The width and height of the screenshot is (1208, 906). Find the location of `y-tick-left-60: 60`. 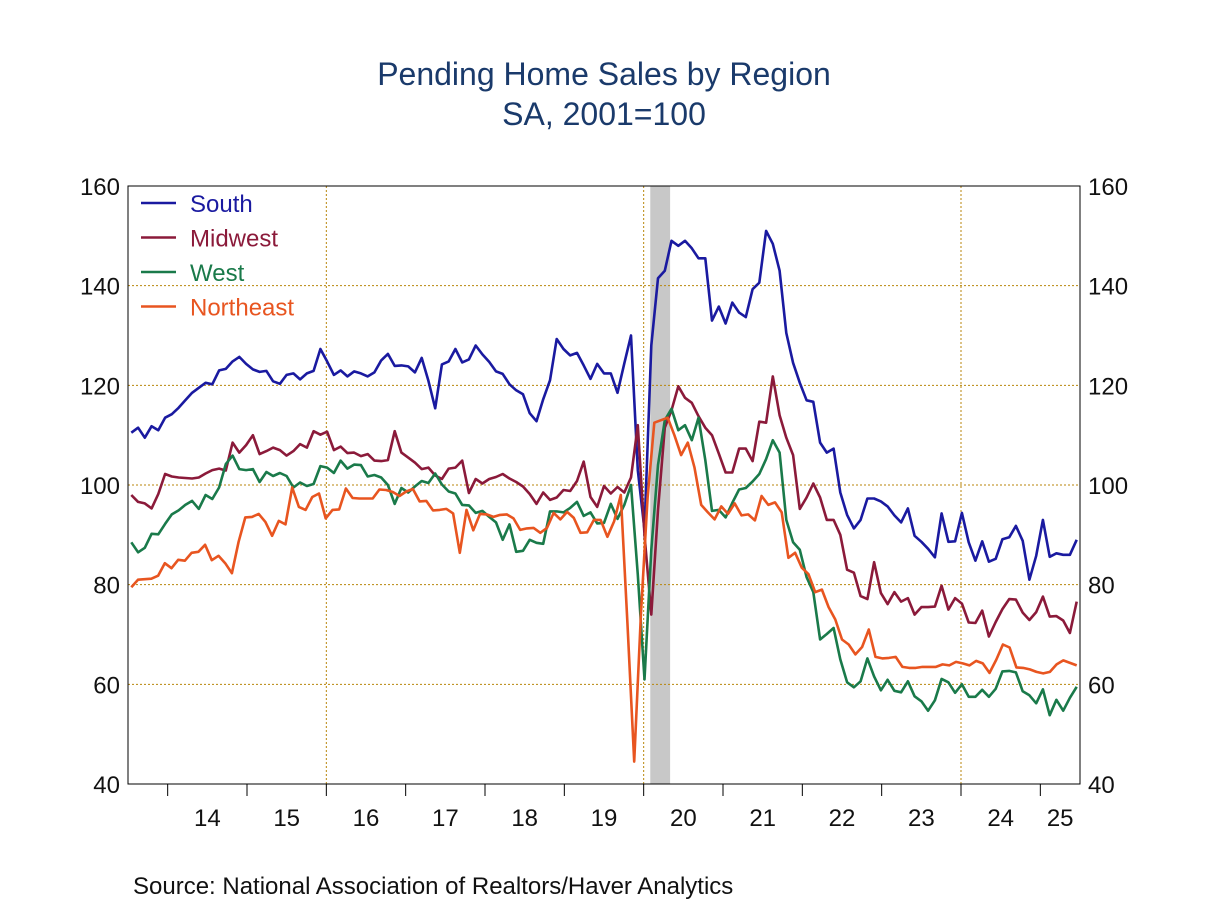

y-tick-left-60: 60 is located at coordinates (106, 685).